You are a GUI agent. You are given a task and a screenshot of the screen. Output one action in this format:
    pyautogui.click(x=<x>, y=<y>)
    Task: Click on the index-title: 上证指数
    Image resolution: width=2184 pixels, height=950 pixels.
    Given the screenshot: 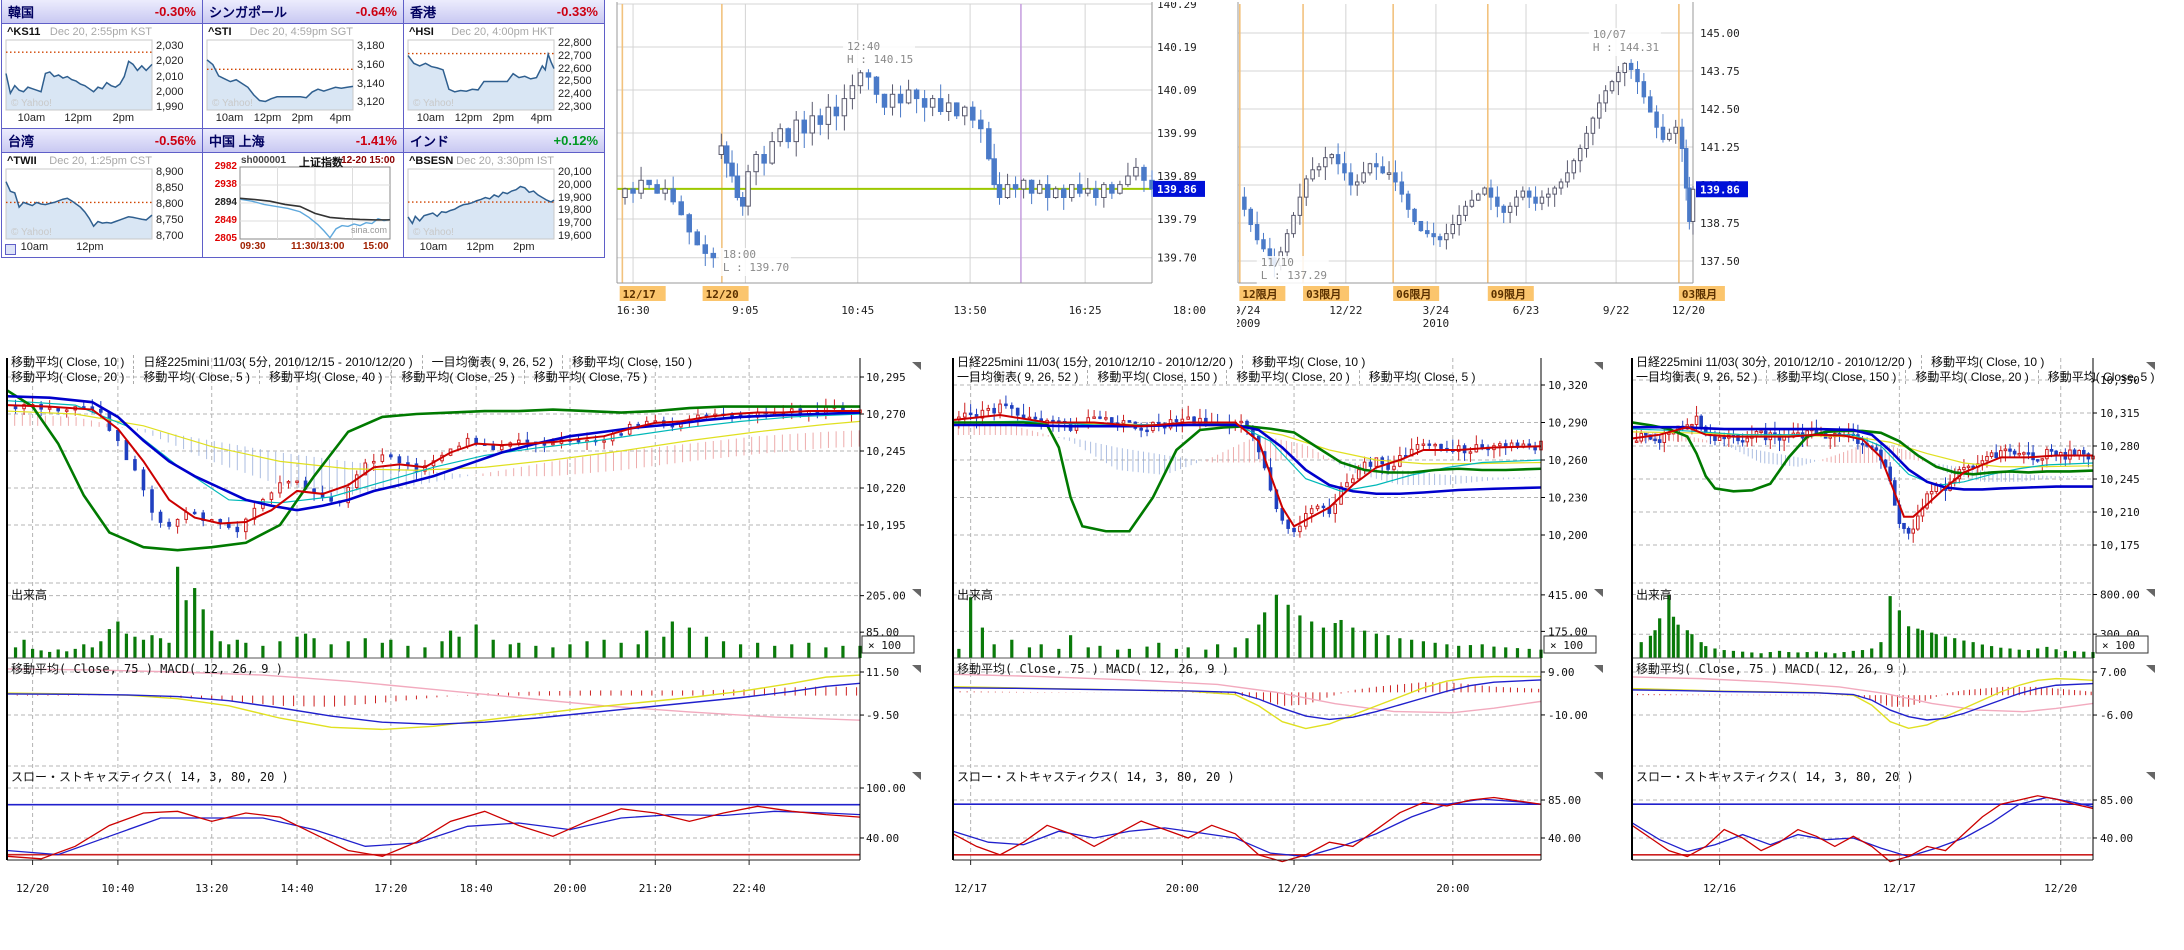 What is the action you would take?
    pyautogui.click(x=321, y=163)
    